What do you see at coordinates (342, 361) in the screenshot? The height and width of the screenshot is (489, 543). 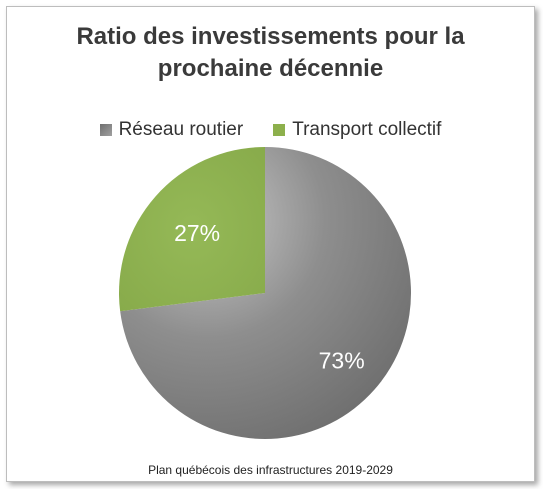 I see `data-label-reseau-routier: 73%` at bounding box center [342, 361].